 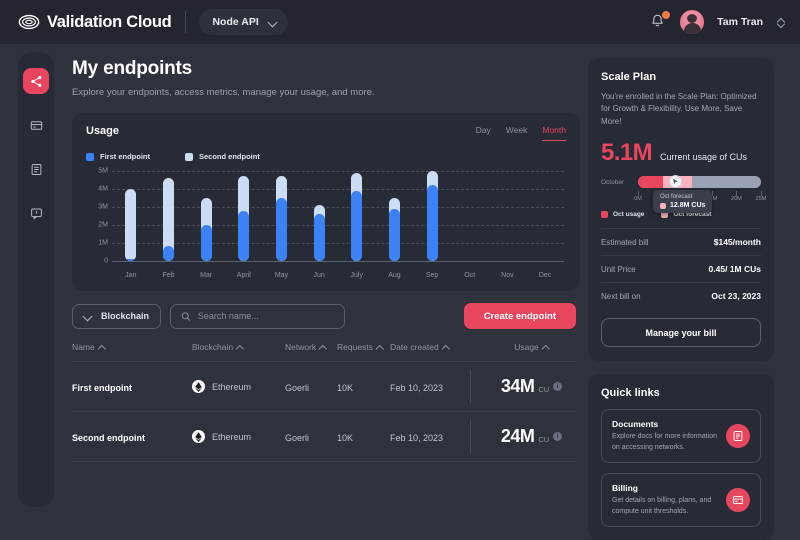 What do you see at coordinates (206, 275) in the screenshot?
I see `x-axis-tick: Mar` at bounding box center [206, 275].